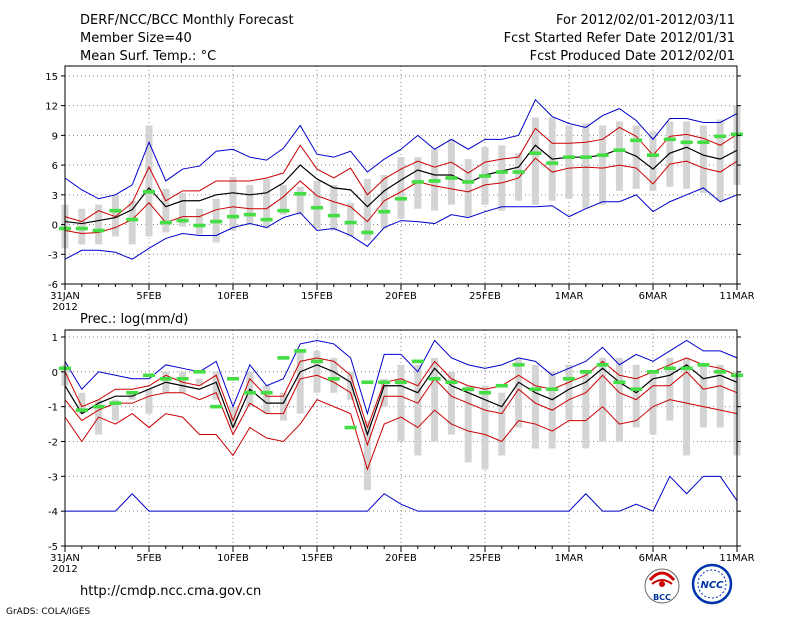 This screenshot has width=800, height=618. What do you see at coordinates (662, 586) in the screenshot?
I see `bcc-logo: BCC` at bounding box center [662, 586].